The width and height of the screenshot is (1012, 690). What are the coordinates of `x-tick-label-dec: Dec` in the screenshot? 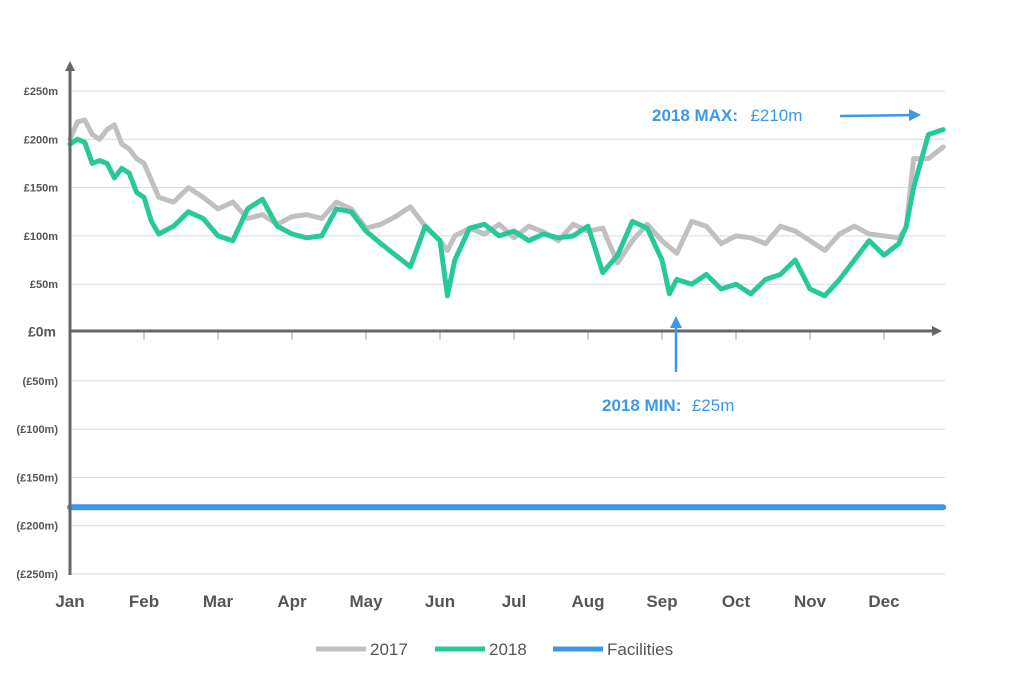 It's located at (883, 601).